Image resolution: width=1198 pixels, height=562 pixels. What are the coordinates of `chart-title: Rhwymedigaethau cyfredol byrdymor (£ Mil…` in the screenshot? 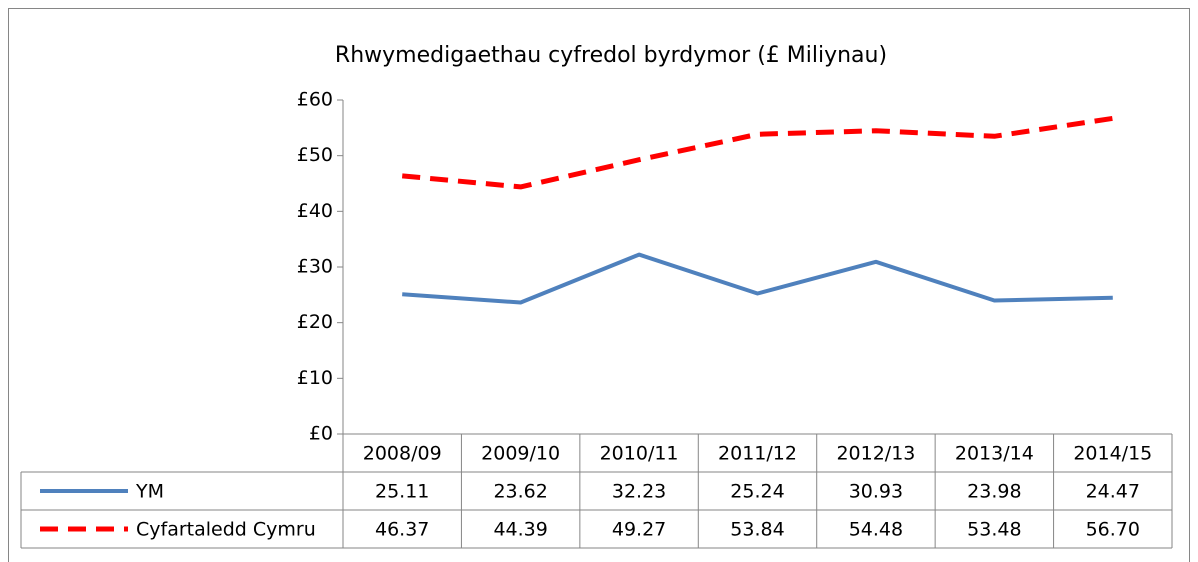 It's located at (611, 55).